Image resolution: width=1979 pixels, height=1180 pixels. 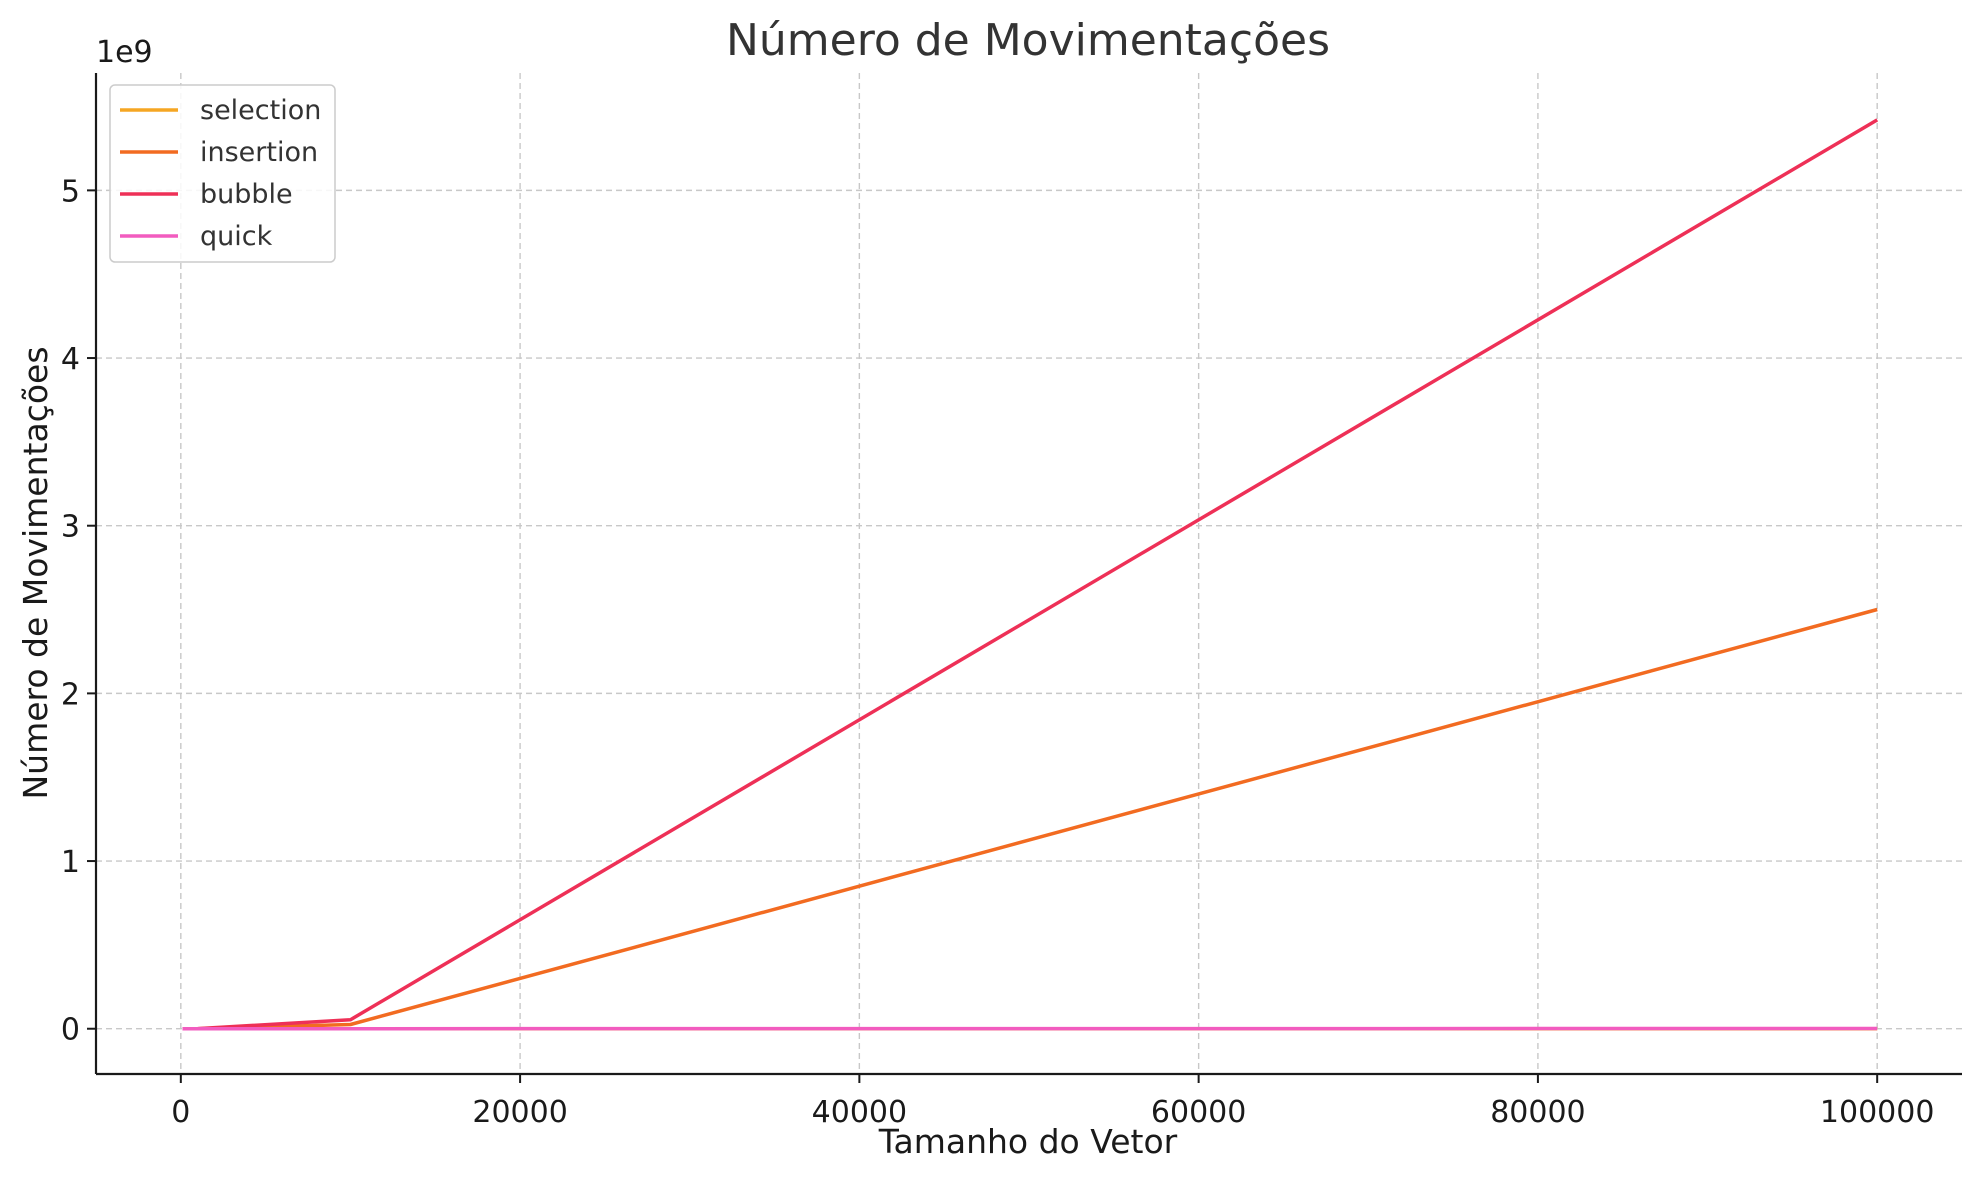 What do you see at coordinates (236, 236) in the screenshot?
I see `legend-label-quick: quick` at bounding box center [236, 236].